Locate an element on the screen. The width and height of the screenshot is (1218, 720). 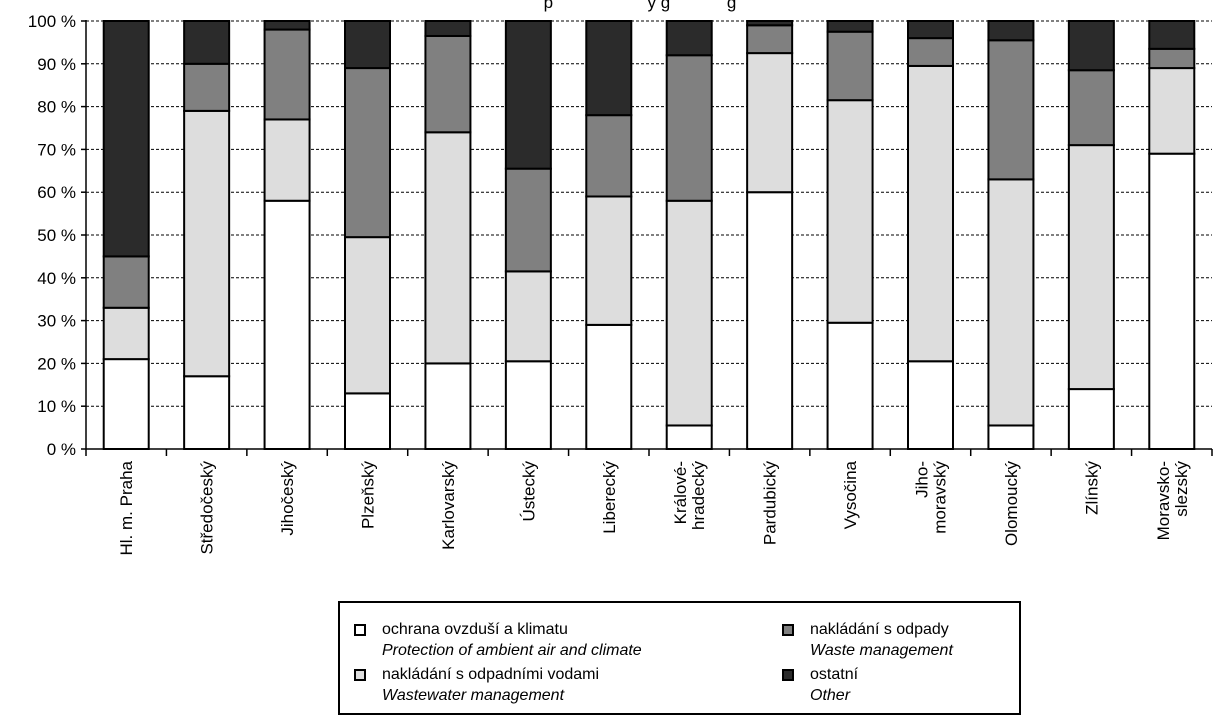
x-tick-label: Vysočina is located at coordinates (850, 494).